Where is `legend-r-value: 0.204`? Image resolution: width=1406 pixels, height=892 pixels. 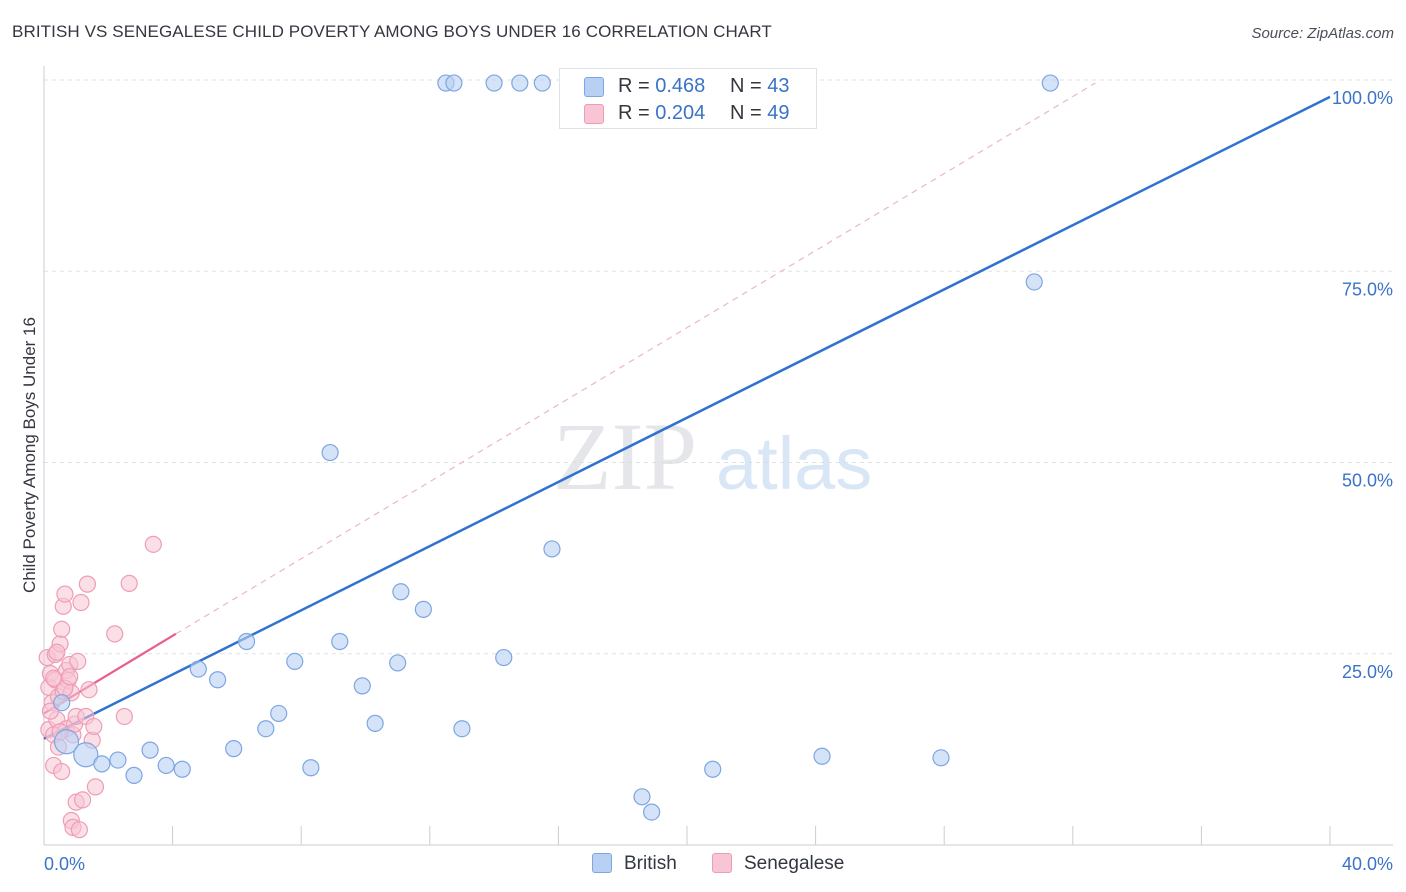
legend-r-value: 0.204 is located at coordinates (680, 113).